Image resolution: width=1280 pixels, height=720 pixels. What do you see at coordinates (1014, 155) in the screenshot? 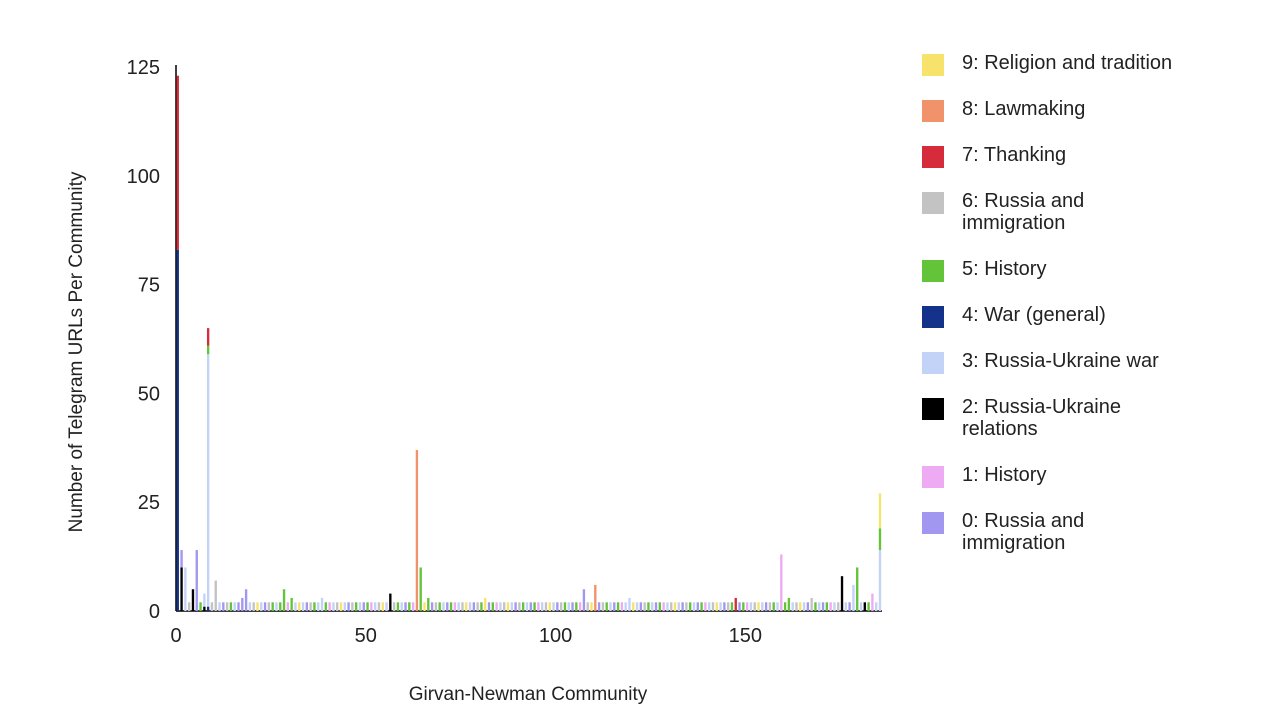
I see `legend-label: 7: Thanking` at bounding box center [1014, 155].